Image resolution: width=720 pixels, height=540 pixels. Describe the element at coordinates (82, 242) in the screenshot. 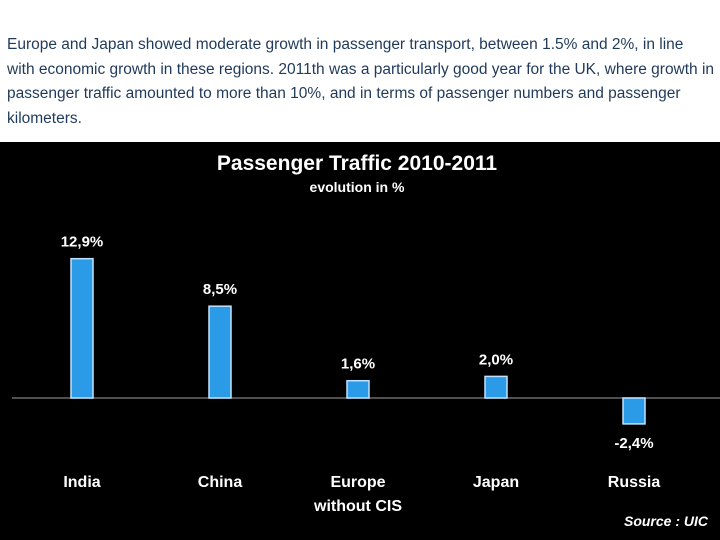

I see `value-label-0: 12,9%` at that location.